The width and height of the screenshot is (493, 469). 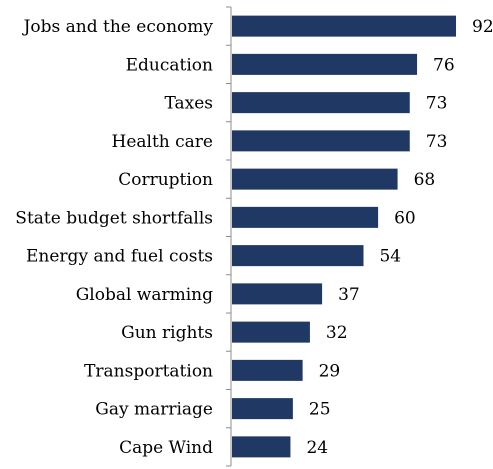 What do you see at coordinates (349, 295) in the screenshot?
I see `value-label: 37` at bounding box center [349, 295].